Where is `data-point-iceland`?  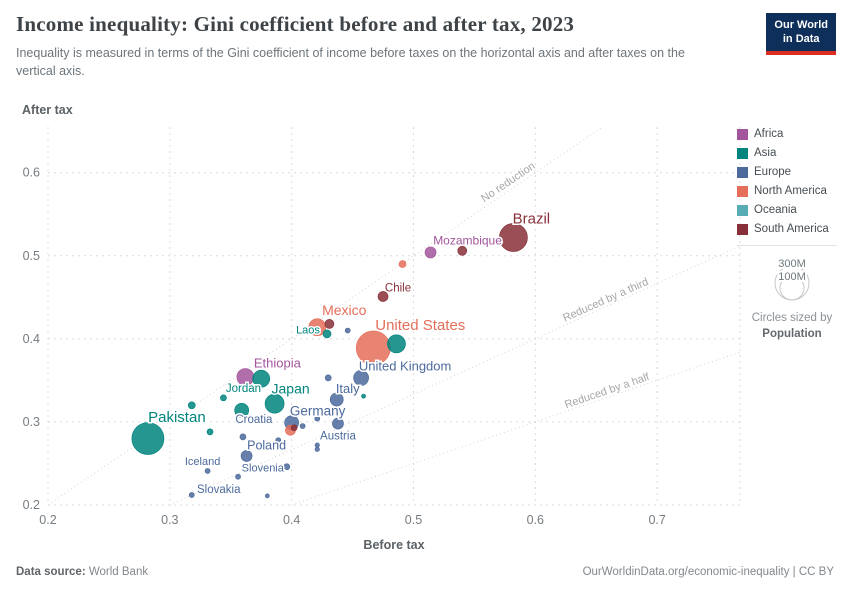 data-point-iceland is located at coordinates (207, 471).